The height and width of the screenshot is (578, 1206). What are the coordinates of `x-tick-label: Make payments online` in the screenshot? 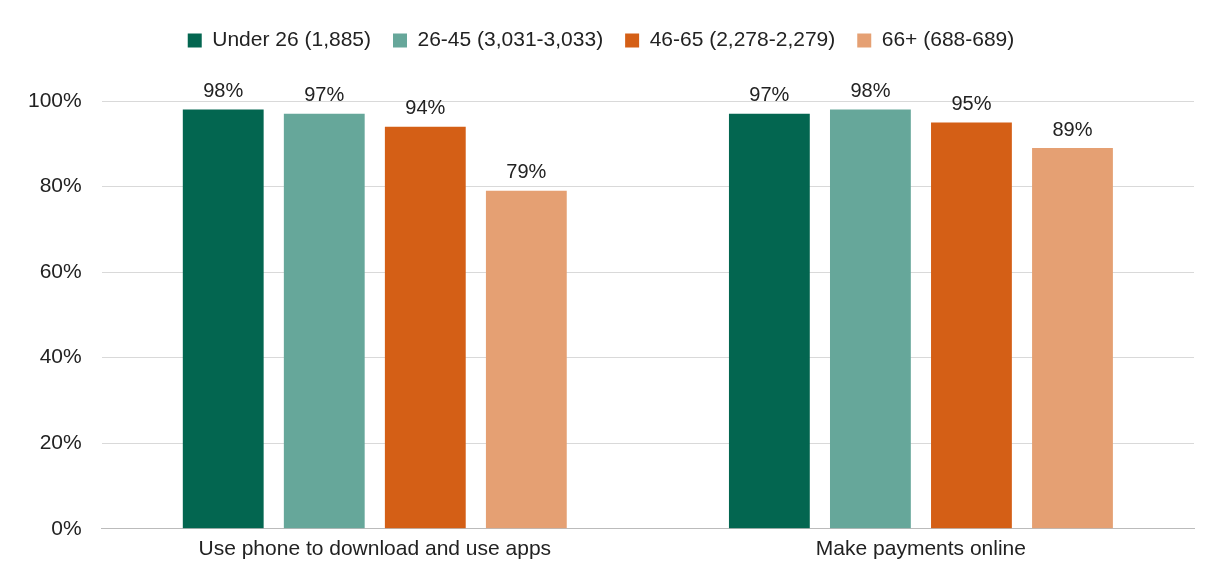 It's located at (920, 548).